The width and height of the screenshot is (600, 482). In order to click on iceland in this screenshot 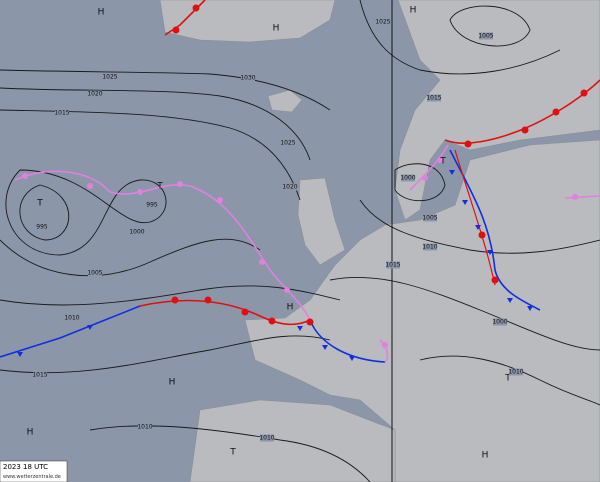, I will do `click(285, 101)`.